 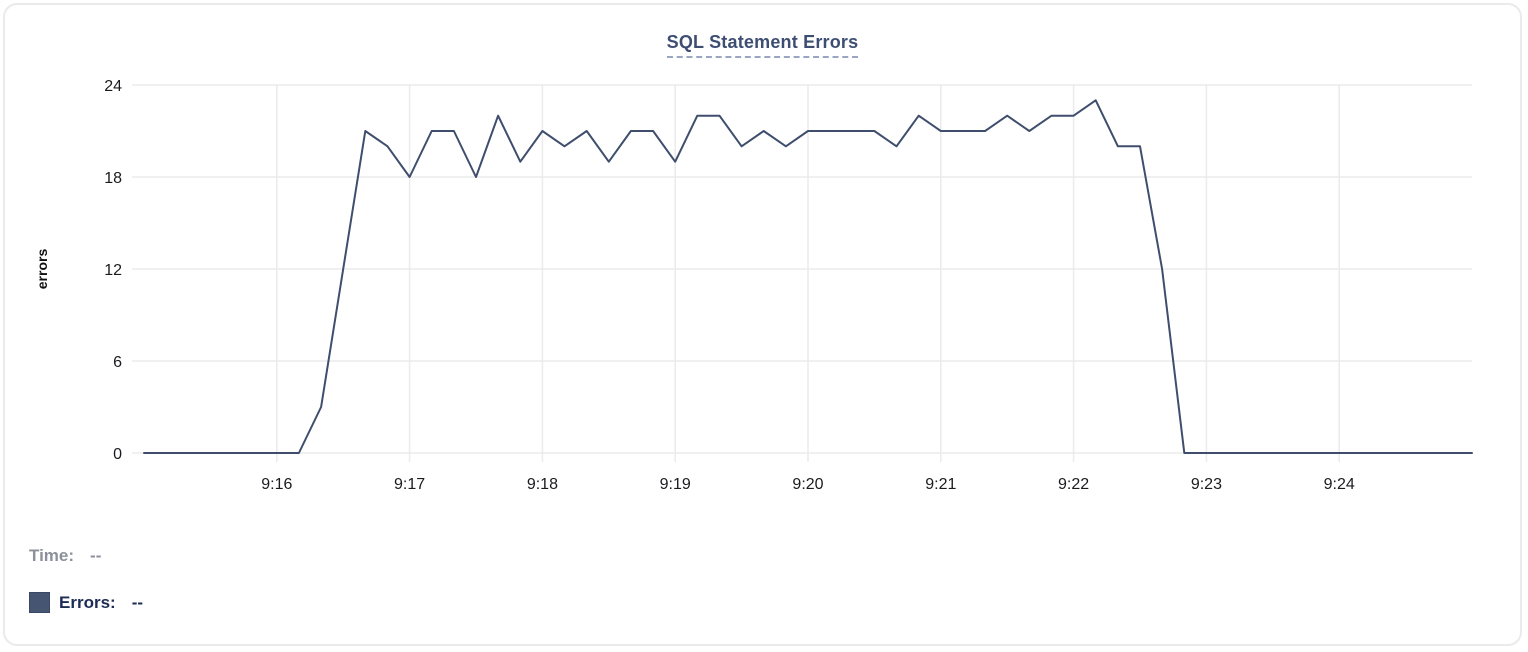 What do you see at coordinates (542, 484) in the screenshot?
I see `x-tick-label: 9:18` at bounding box center [542, 484].